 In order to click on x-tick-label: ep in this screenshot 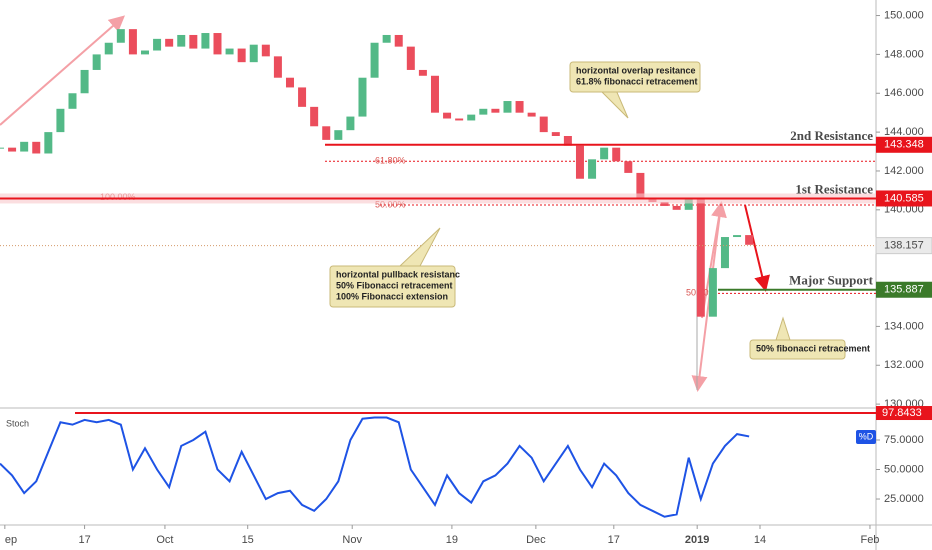, I will do `click(11, 540)`.